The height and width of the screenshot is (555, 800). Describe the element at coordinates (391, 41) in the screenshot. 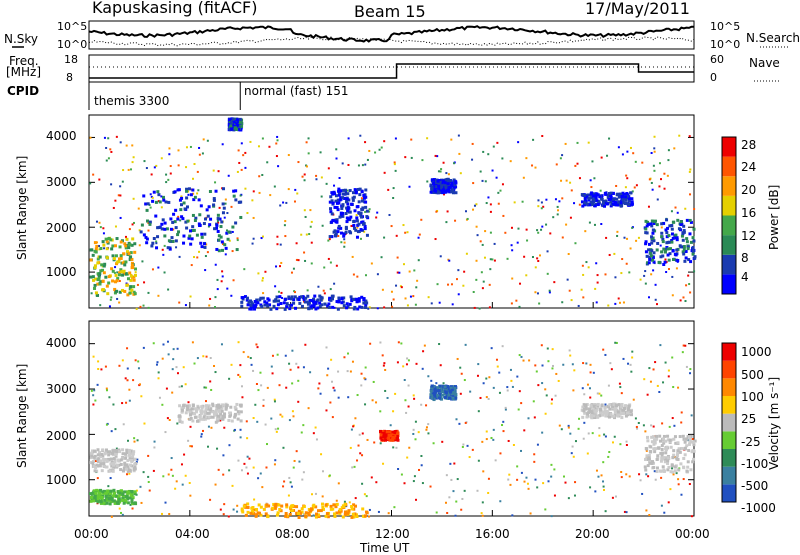

I see `noise-search-line` at that location.